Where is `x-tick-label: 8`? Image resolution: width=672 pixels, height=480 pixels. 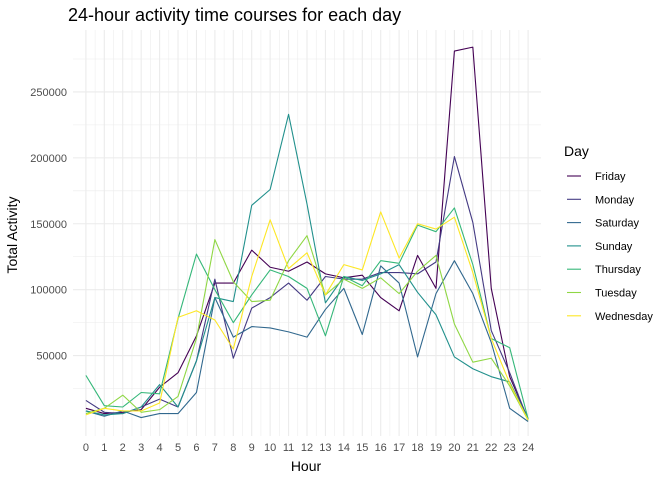 x-tick-label: 8 is located at coordinates (233, 448).